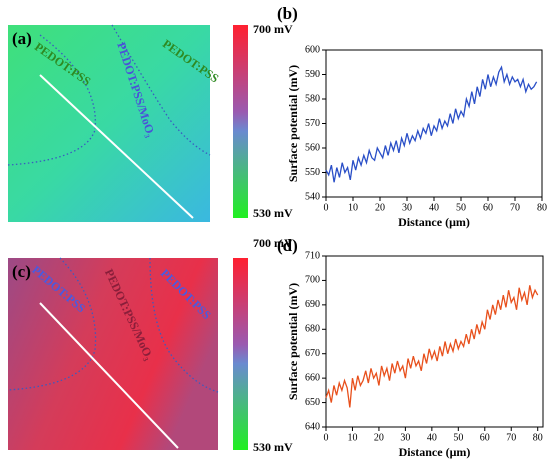 The height and width of the screenshot is (471, 550). What do you see at coordinates (21, 271) in the screenshot?
I see `panel-label: (c)` at bounding box center [21, 271].